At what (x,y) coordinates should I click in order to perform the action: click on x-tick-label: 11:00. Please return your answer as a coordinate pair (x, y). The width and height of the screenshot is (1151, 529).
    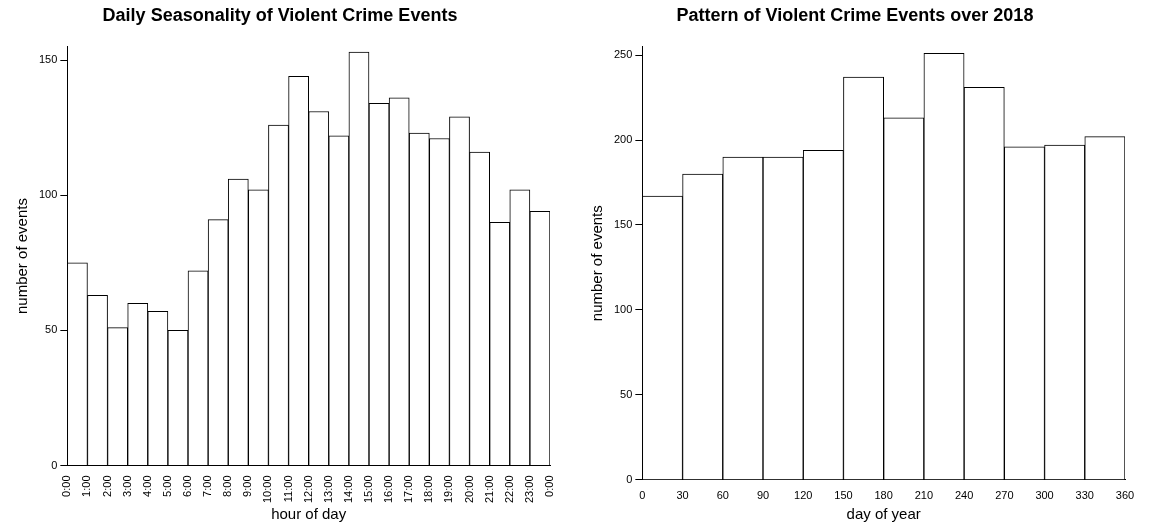
    Looking at the image, I should click on (287, 489).